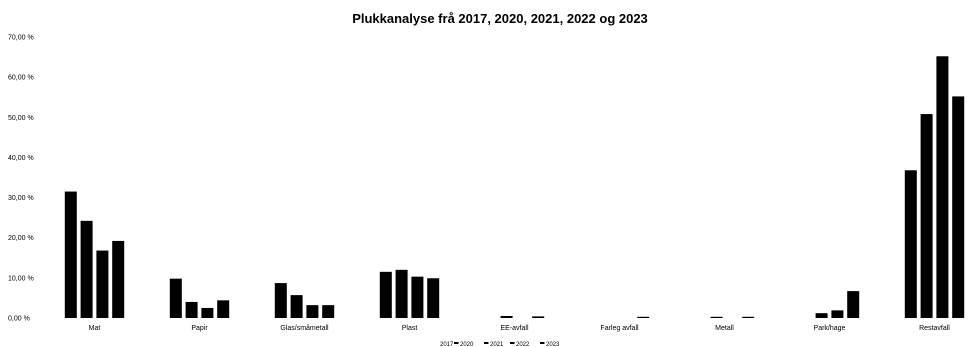 Image resolution: width=969 pixels, height=347 pixels. Describe the element at coordinates (830, 328) in the screenshot. I see `x-tick-label: Park/hage` at that location.